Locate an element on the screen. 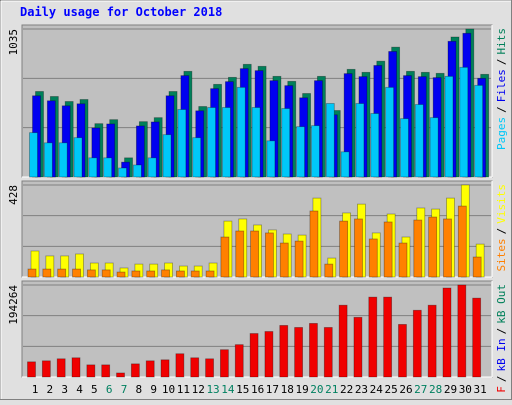 The height and width of the screenshot is (405, 512). x-tick-label: 2 is located at coordinates (50, 389).